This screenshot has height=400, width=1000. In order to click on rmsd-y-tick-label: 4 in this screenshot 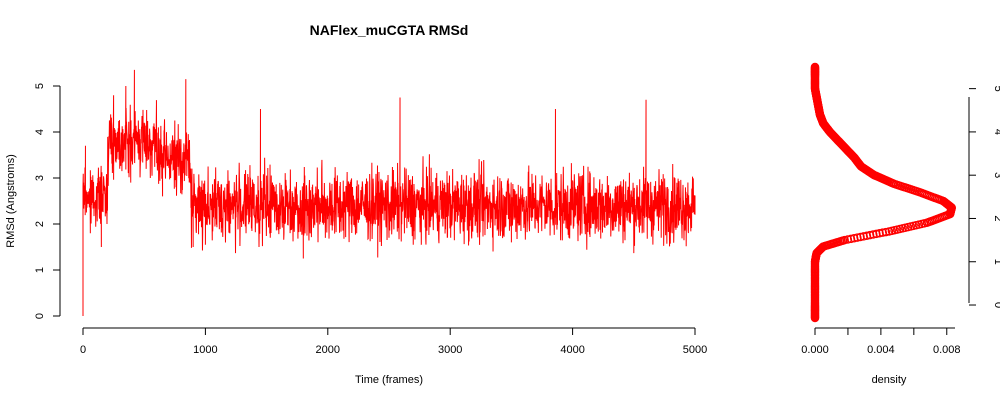, I will do `click(40, 132)`.